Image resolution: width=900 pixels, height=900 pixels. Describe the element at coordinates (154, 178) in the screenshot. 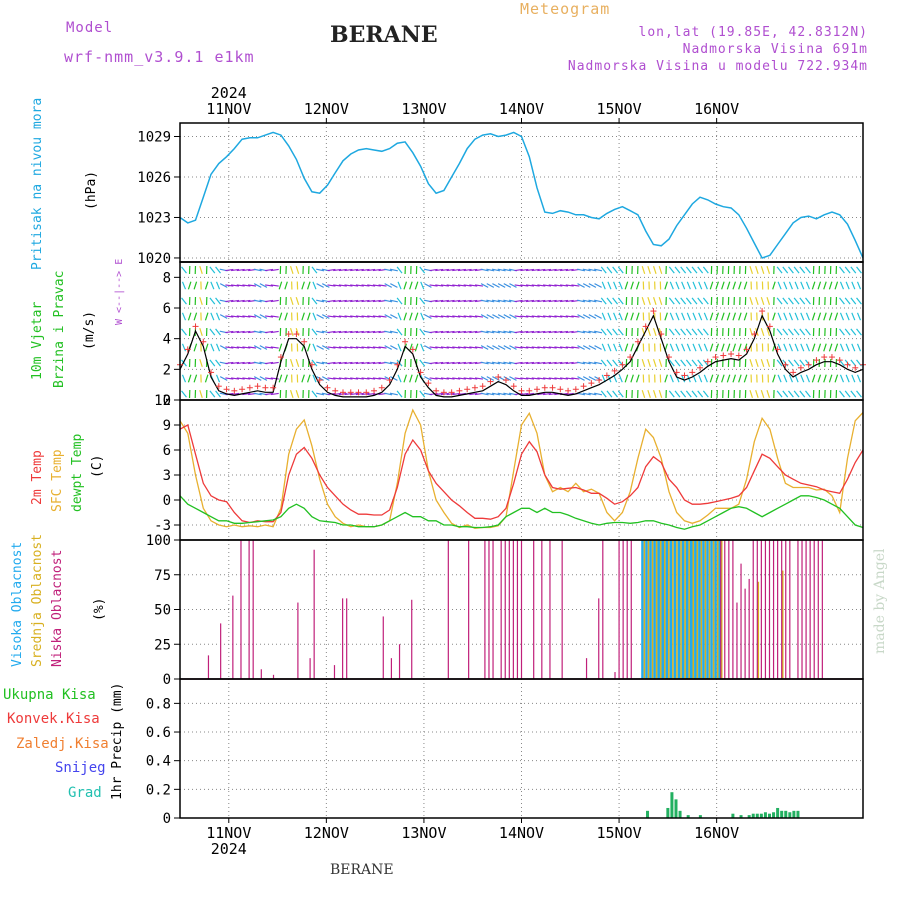

I see `y-tick-label: 1026` at that location.